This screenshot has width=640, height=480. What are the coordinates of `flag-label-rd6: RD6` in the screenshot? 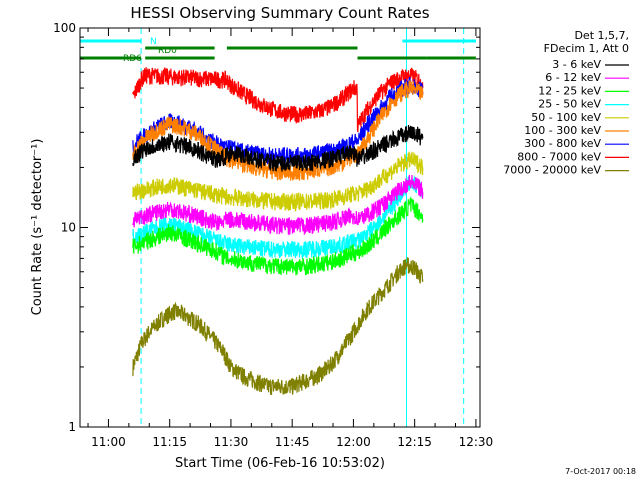 It's located at (132, 59).